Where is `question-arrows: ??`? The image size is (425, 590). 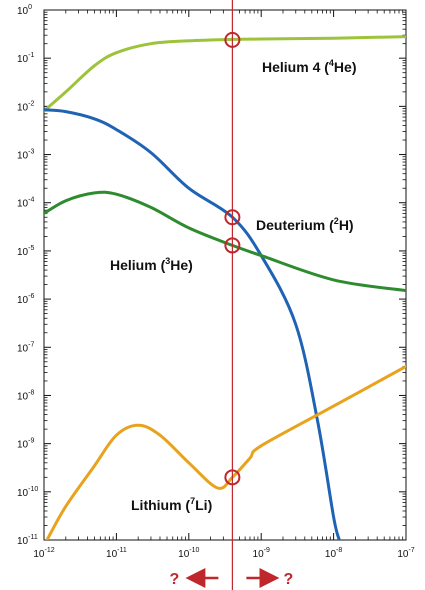 question-arrows: ?? is located at coordinates (231, 578).